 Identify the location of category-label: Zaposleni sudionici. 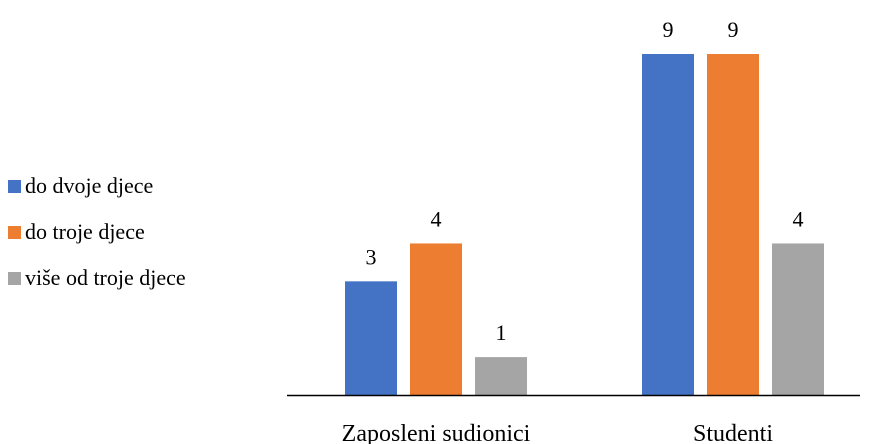
(436, 432).